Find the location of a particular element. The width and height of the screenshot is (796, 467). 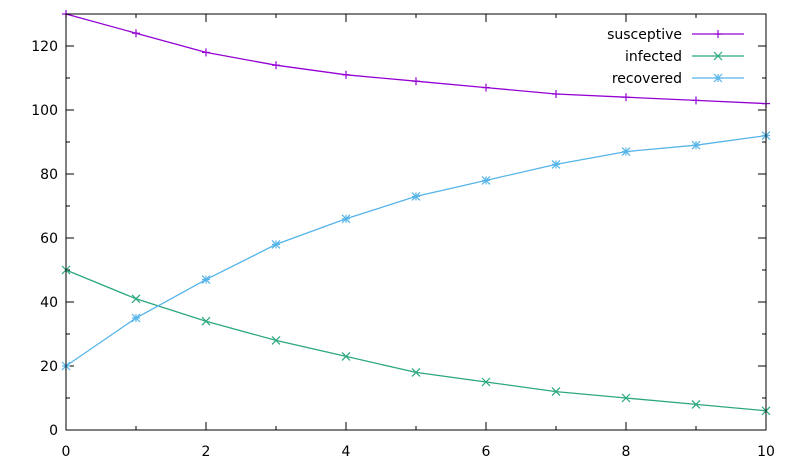

y-tick-label: 0 is located at coordinates (53, 431).